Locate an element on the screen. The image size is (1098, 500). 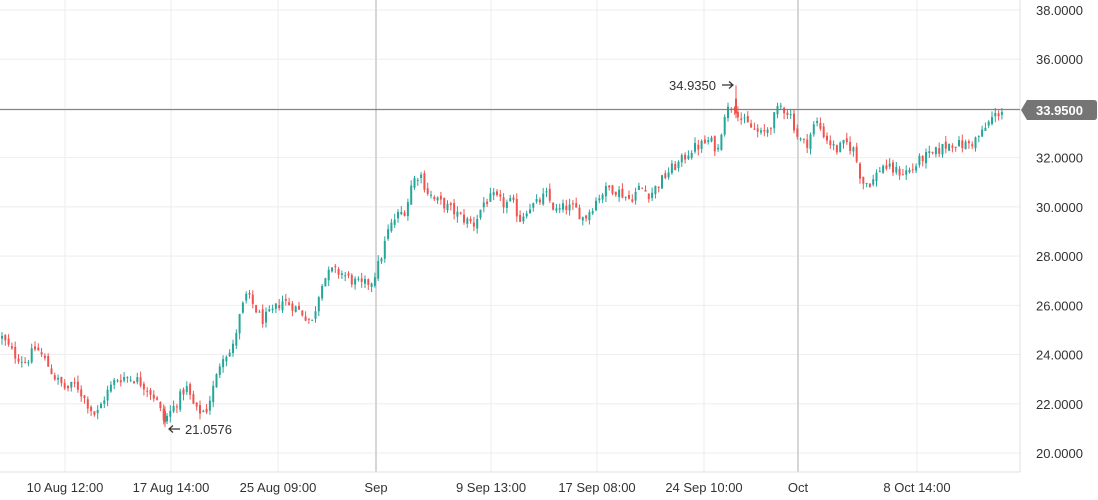
low-candle is located at coordinates (165, 417).